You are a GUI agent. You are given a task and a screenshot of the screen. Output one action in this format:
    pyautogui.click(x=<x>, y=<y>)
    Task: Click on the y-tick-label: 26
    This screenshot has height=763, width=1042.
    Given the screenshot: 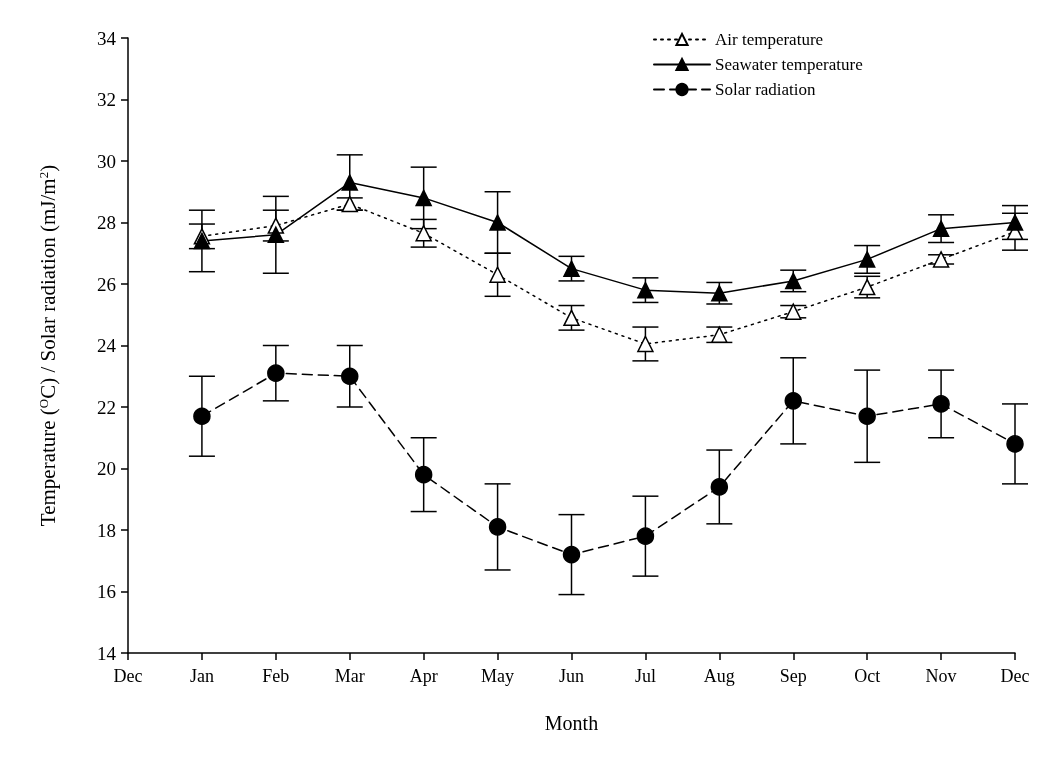 What is the action you would take?
    pyautogui.click(x=106, y=284)
    